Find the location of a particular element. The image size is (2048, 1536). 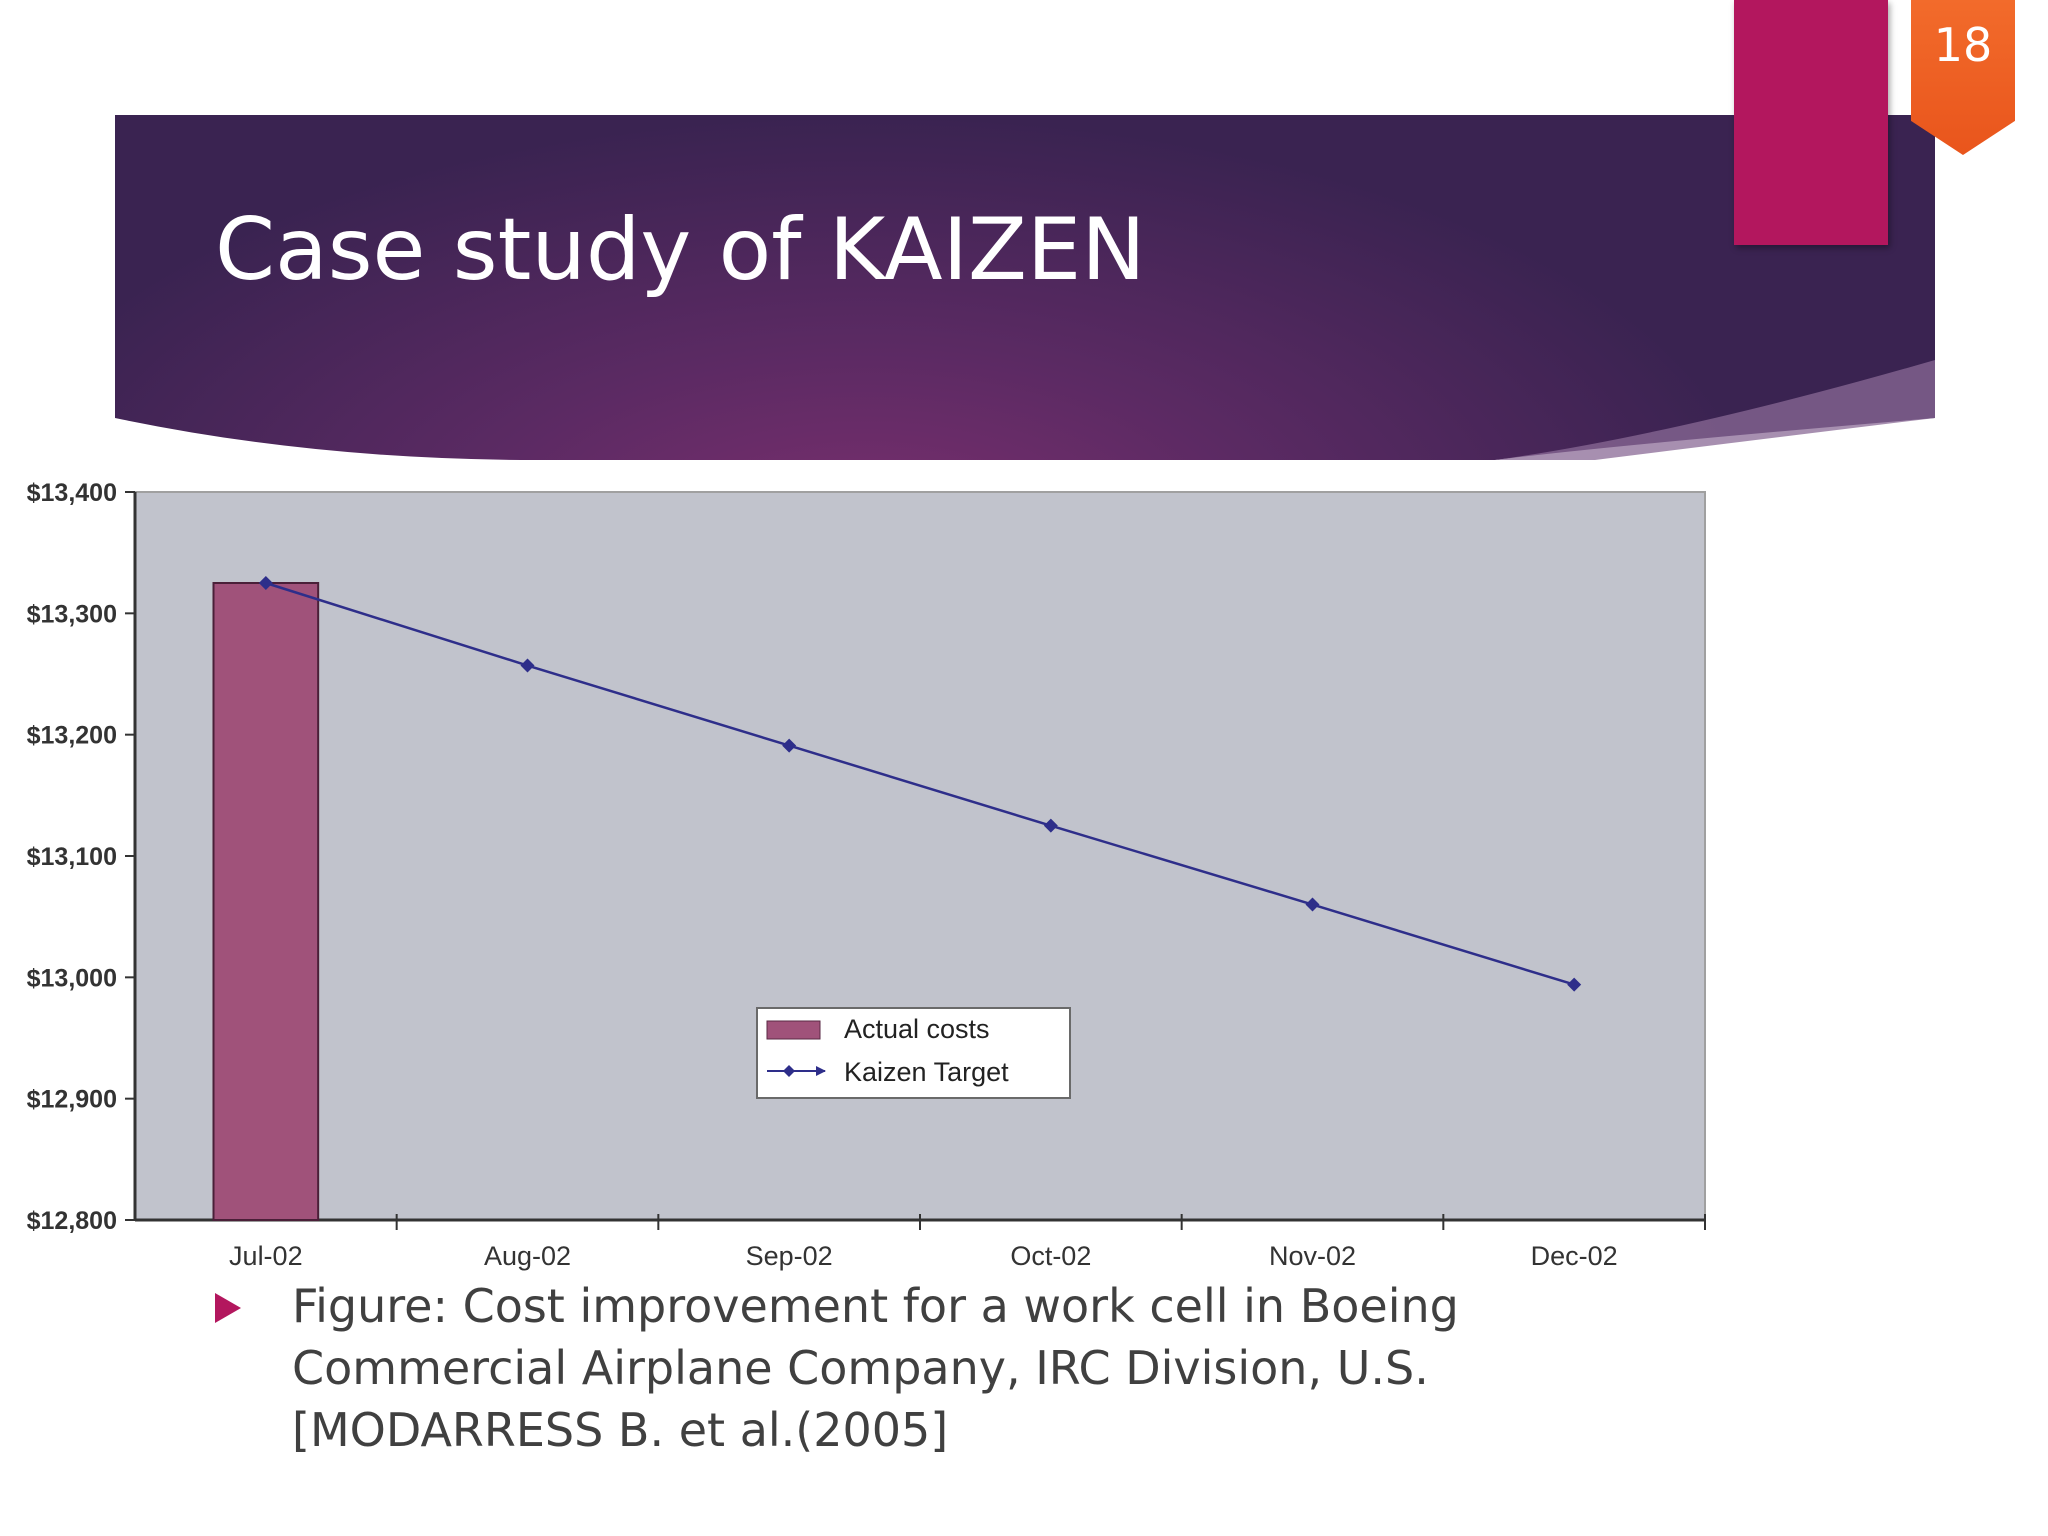

x-tick-label: Aug-02 is located at coordinates (527, 1256).